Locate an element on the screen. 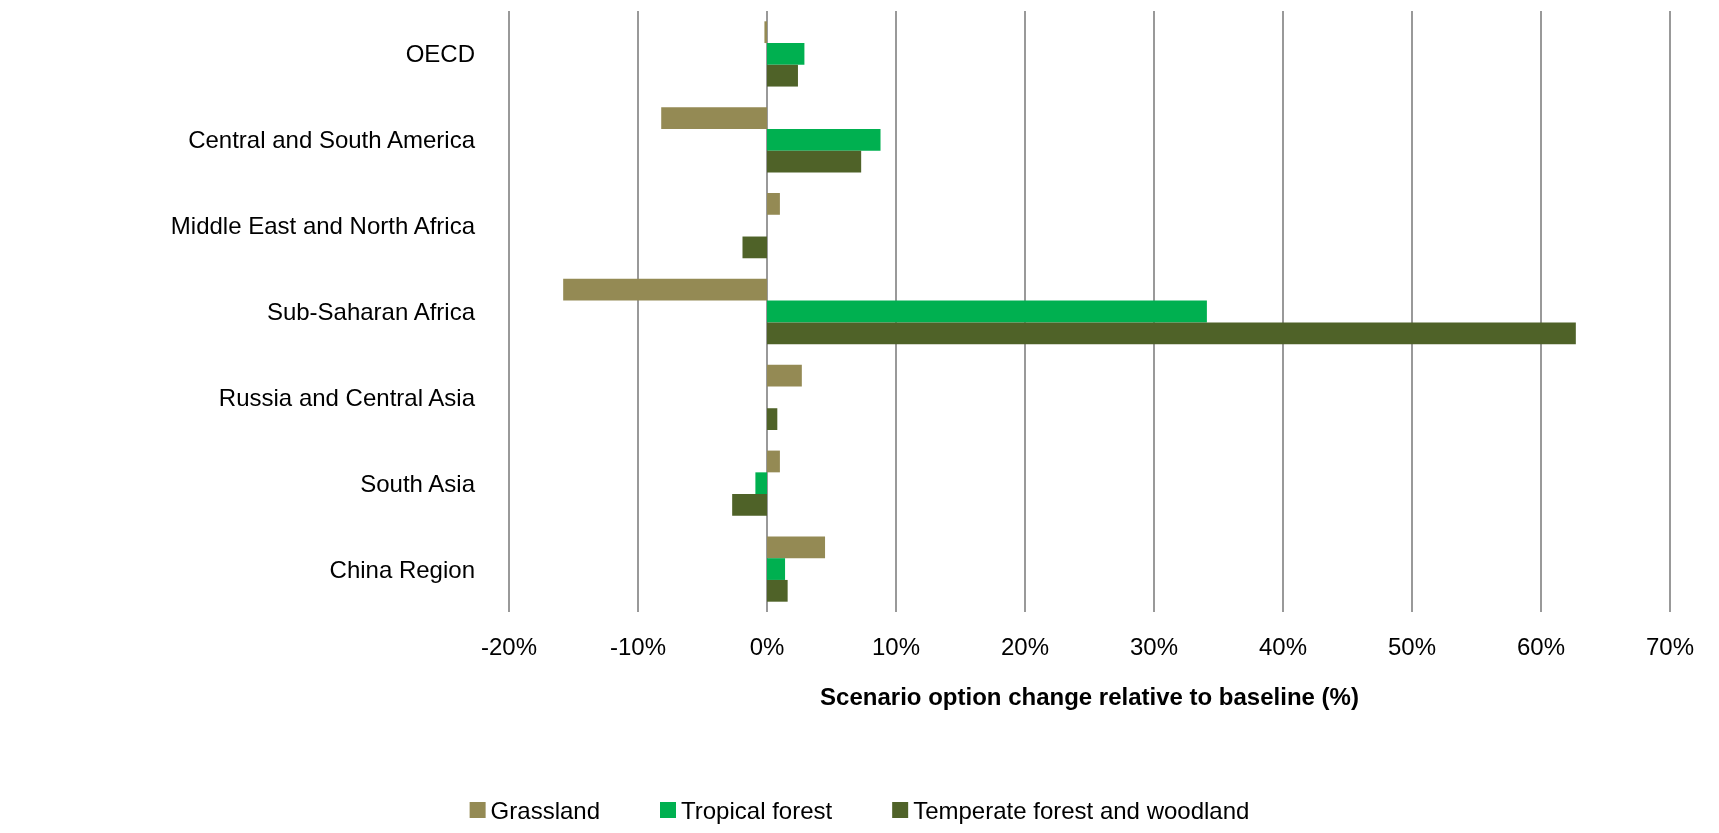 Image resolution: width=1719 pixels, height=833 pixels. x-tick-label: 60% is located at coordinates (1541, 646).